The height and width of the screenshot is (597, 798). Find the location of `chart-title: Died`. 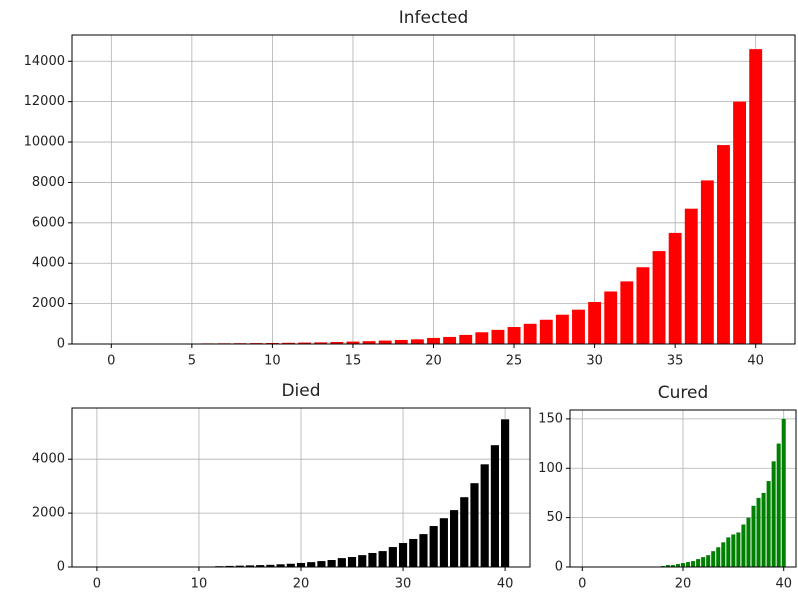

chart-title: Died is located at coordinates (300, 391).